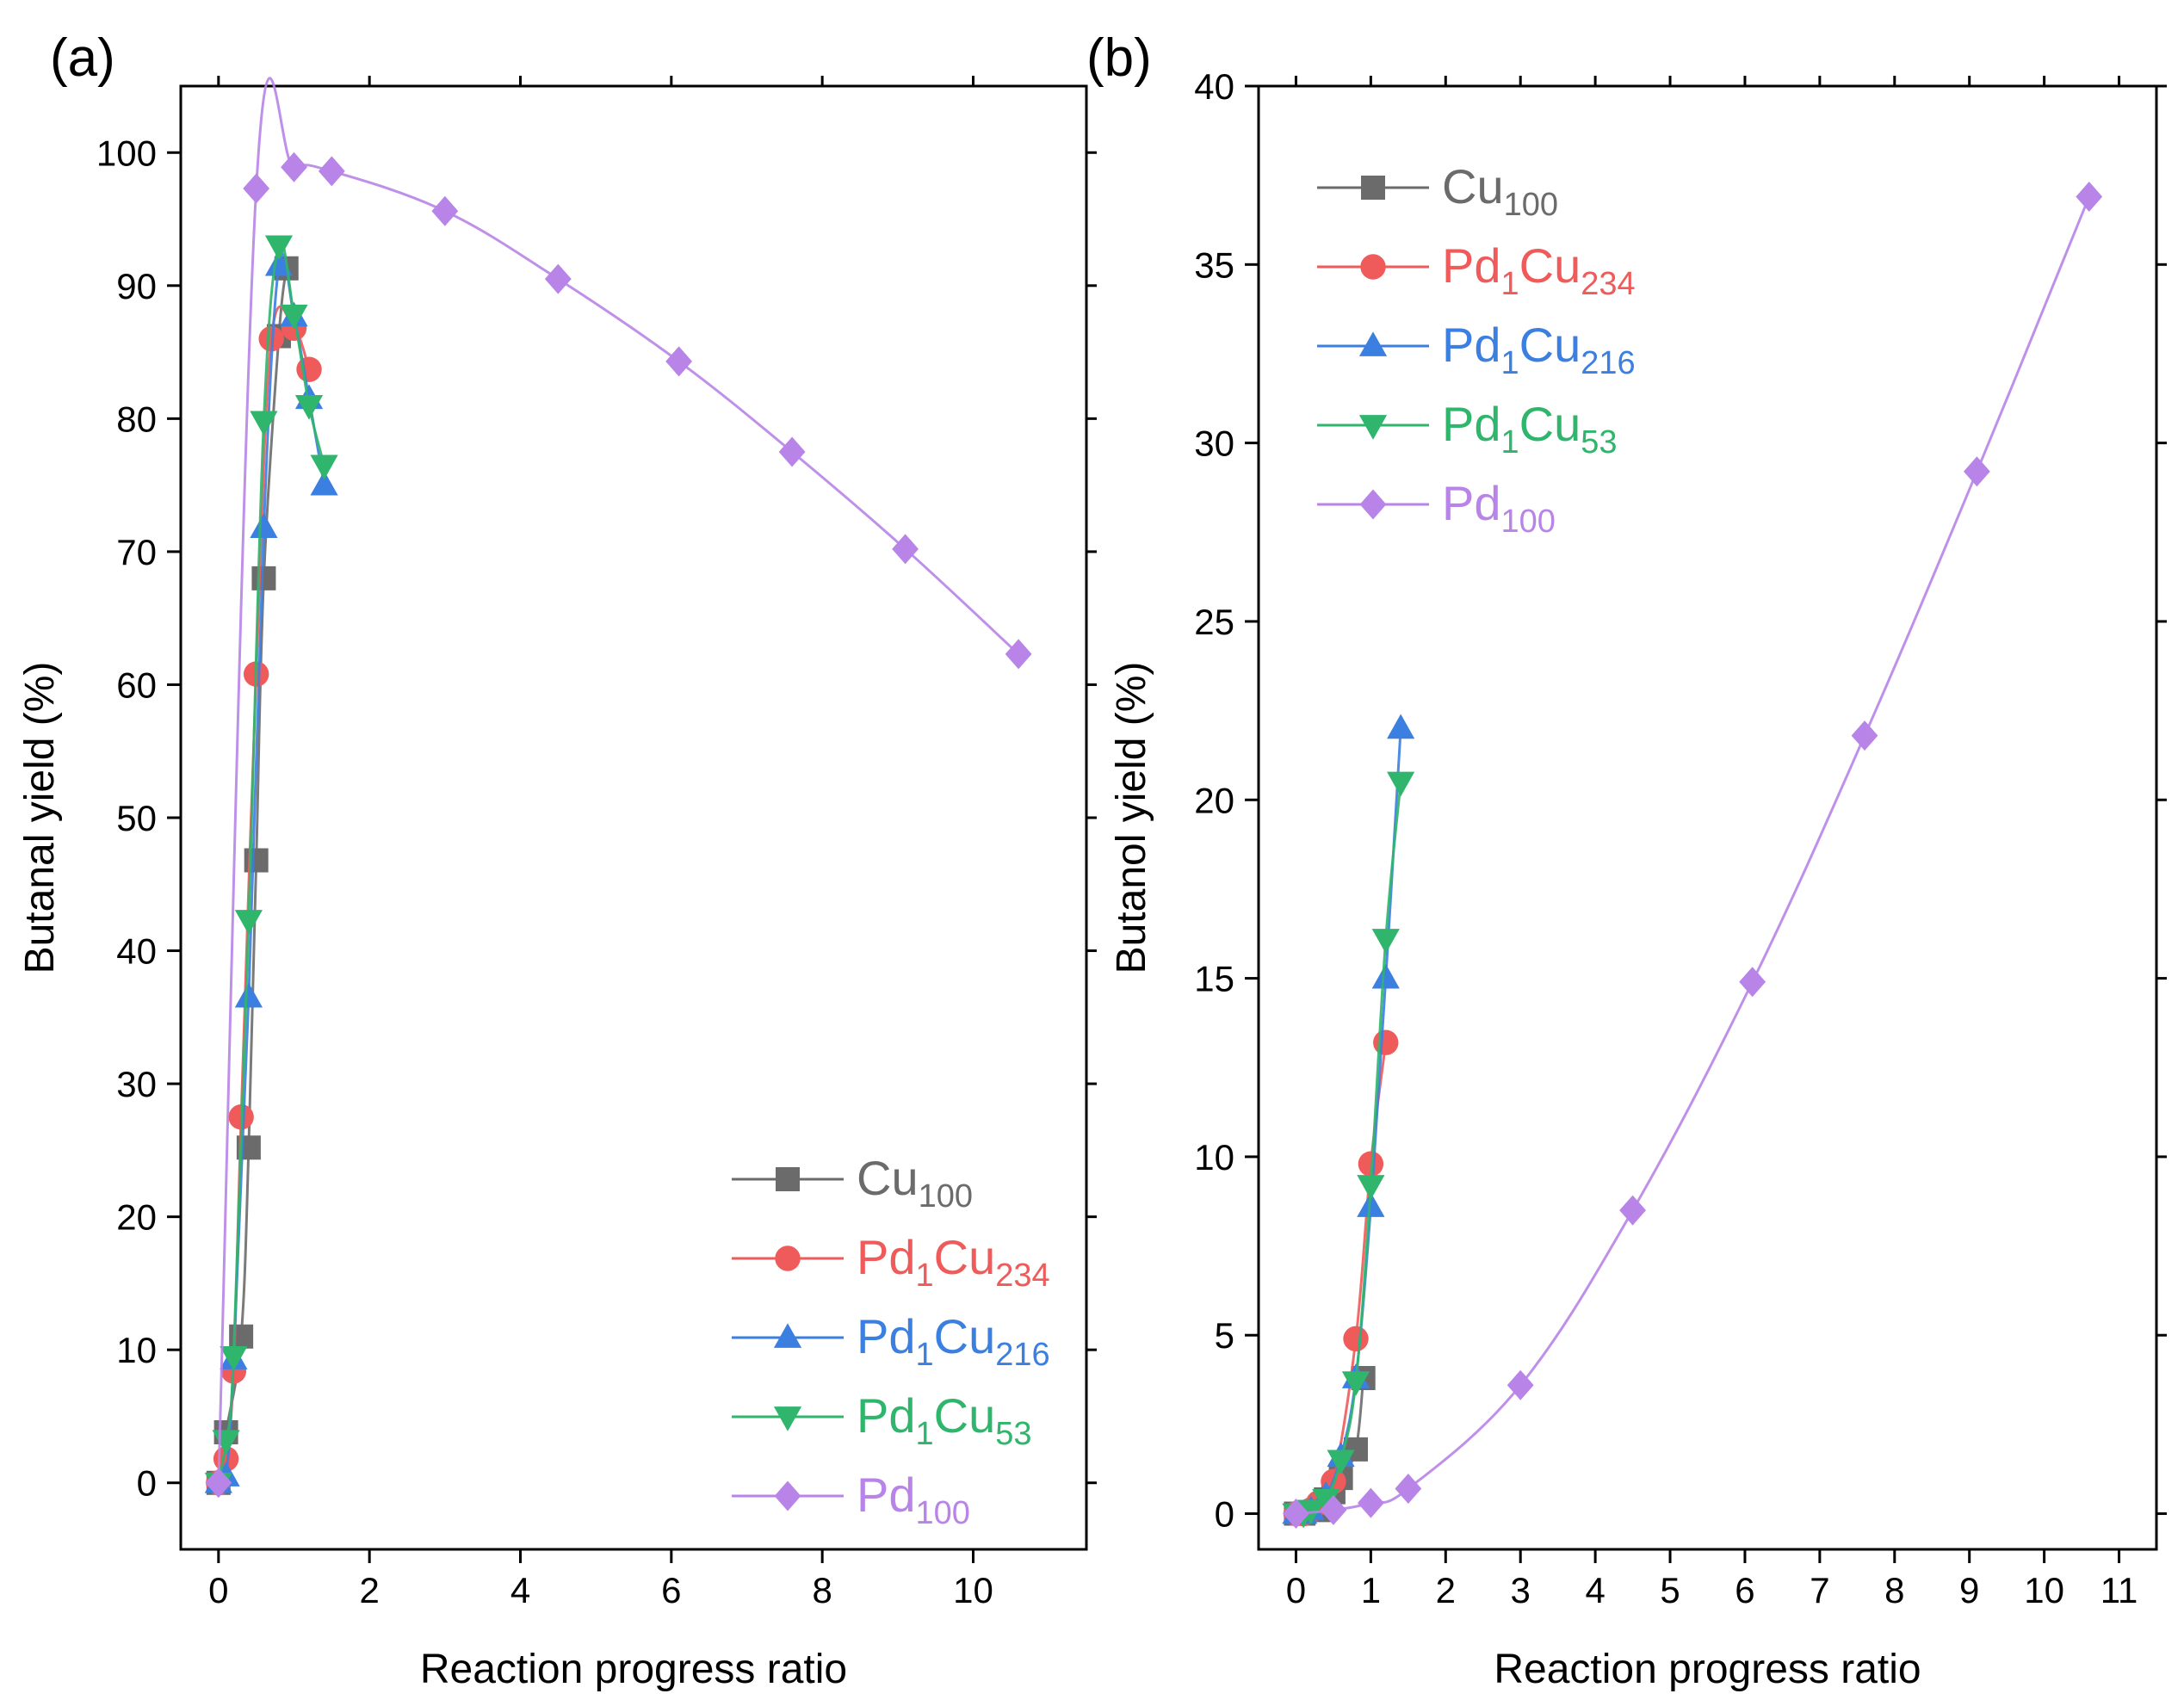 The image size is (2184, 1706). What do you see at coordinates (914, 1499) in the screenshot?
I see `legend-label-4: Pd100` at bounding box center [914, 1499].